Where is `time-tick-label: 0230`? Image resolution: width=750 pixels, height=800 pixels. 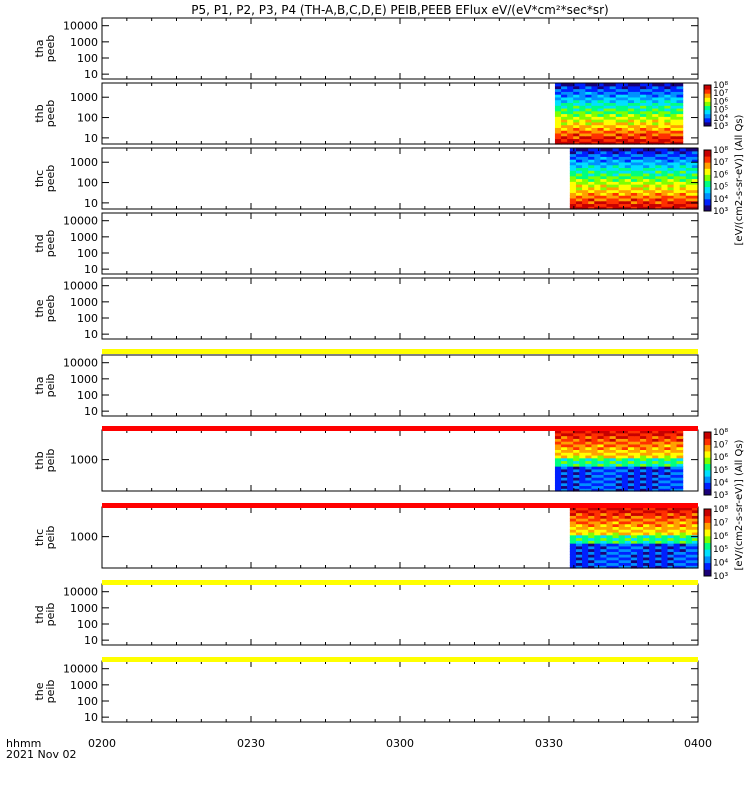 time-tick-label: 0230 is located at coordinates (251, 743).